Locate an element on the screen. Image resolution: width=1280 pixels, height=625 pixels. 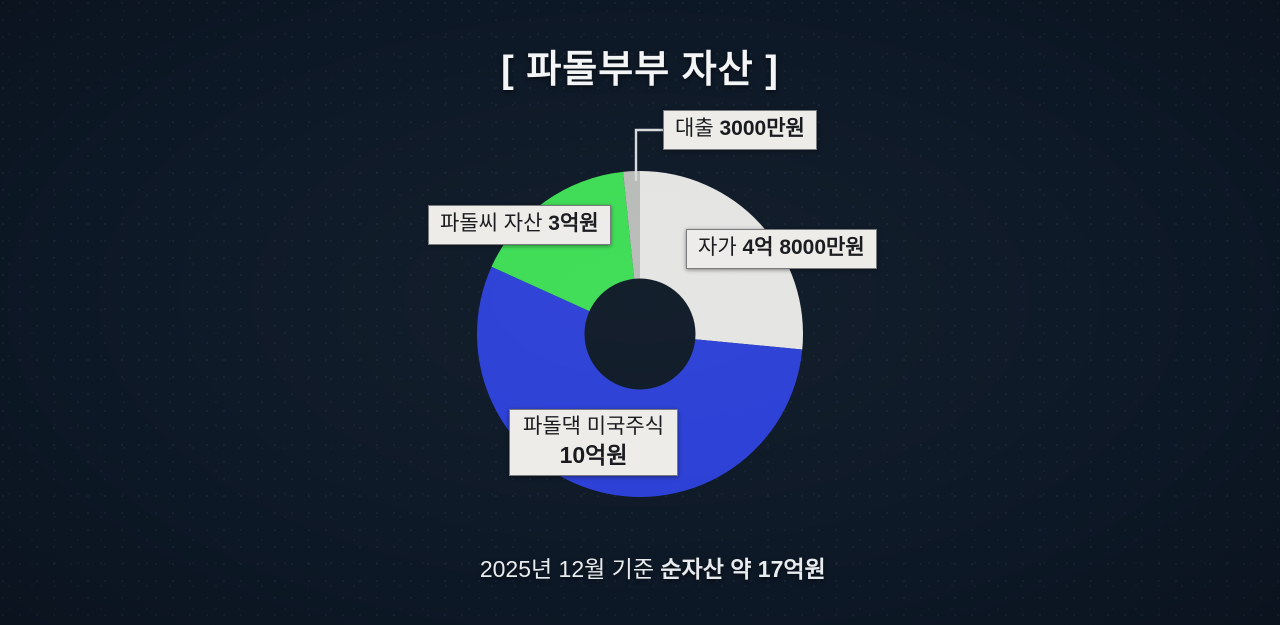
label-home-plain: 자가 is located at coordinates (720, 247).